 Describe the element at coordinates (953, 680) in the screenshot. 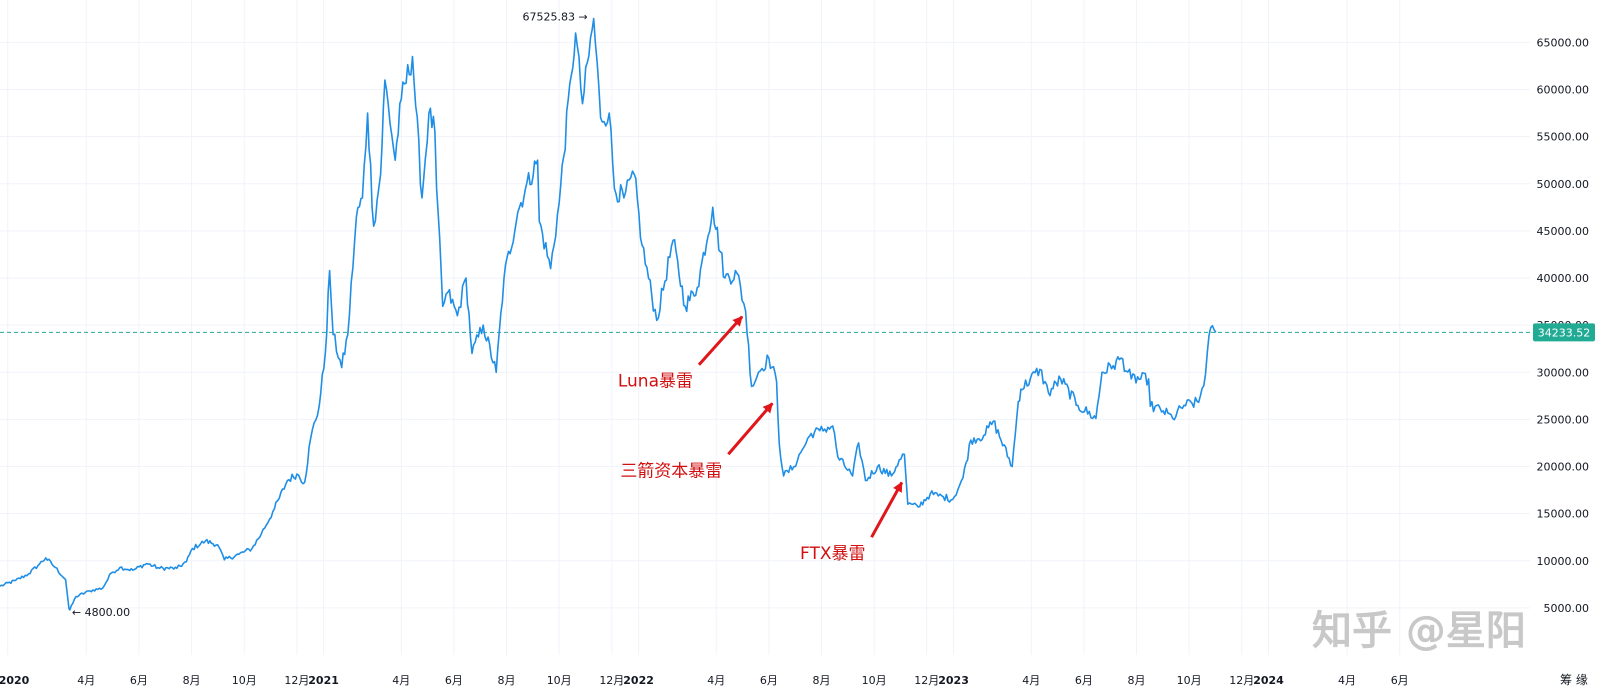

I see `x-tick-label: 2023` at that location.